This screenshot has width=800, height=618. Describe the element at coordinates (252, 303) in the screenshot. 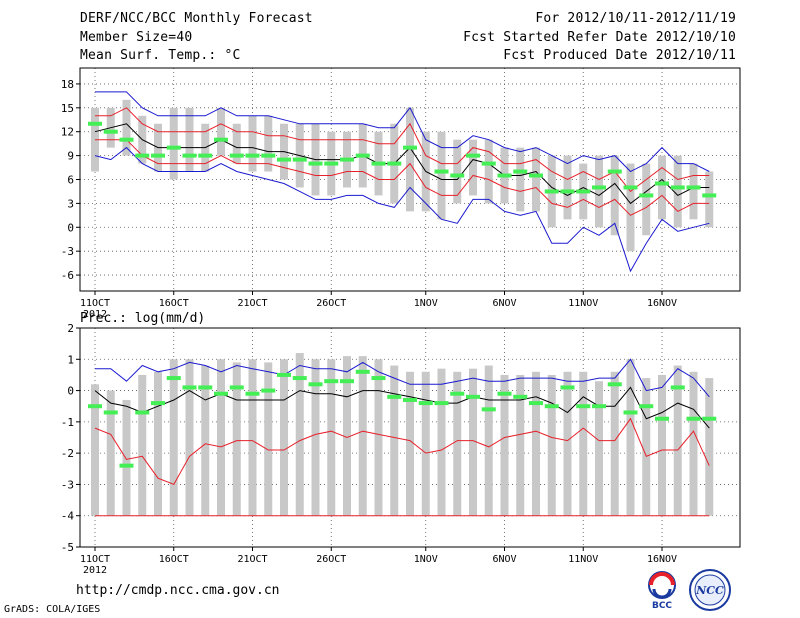

I see `x-tick-label: 21OCT` at that location.